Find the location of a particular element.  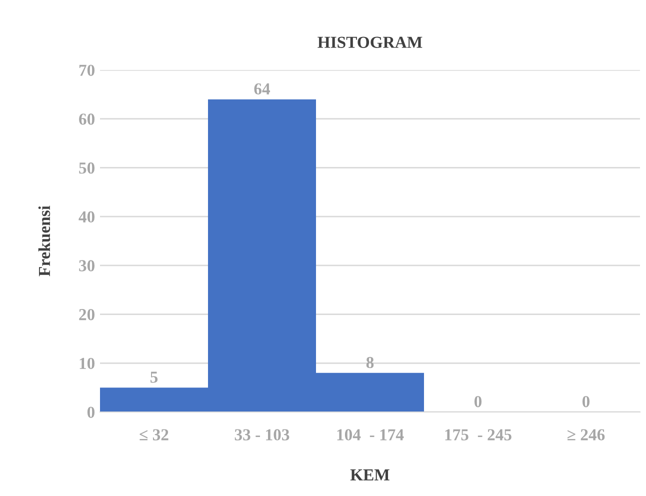

x-tick-label: ≤ 32 is located at coordinates (154, 434).